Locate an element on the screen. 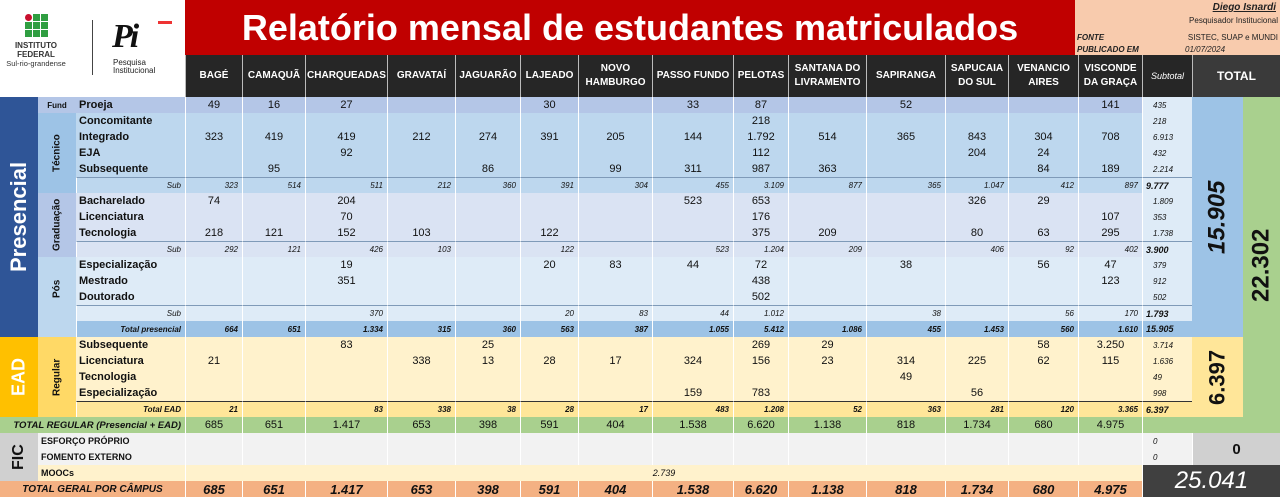 The width and height of the screenshot is (1280, 497). table-cell: 72 is located at coordinates (760, 265).